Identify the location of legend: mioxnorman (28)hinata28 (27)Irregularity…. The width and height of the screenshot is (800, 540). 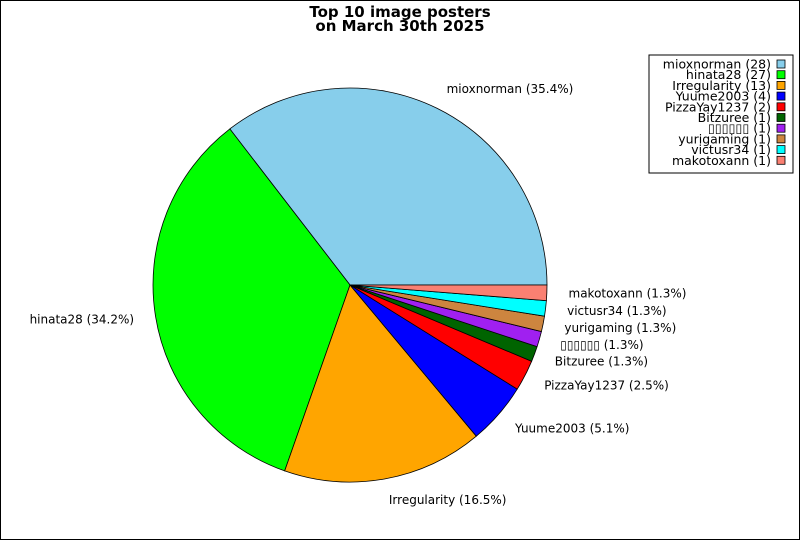
(721, 114).